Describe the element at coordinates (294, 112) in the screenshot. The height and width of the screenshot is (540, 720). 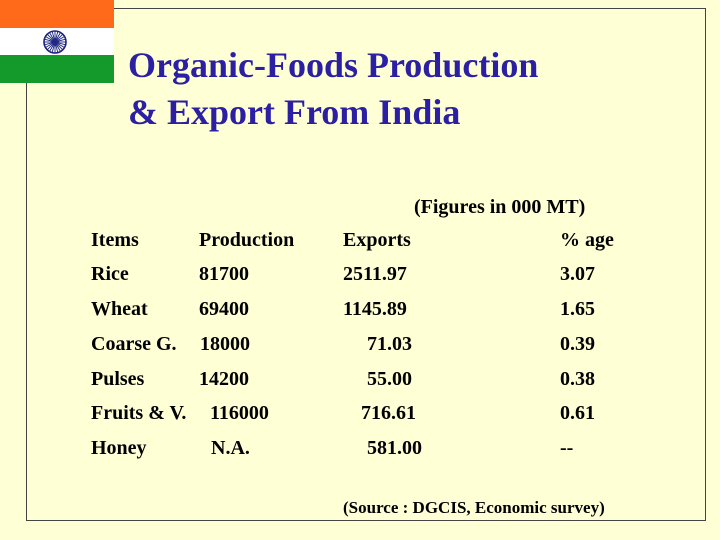
I see `title-line-2: & Export From India` at that location.